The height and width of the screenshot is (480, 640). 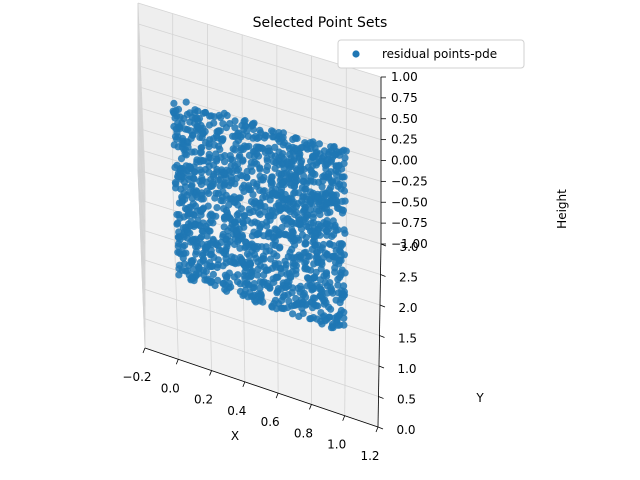 What do you see at coordinates (562, 209) in the screenshot?
I see `z-axis-label: Height` at bounding box center [562, 209].